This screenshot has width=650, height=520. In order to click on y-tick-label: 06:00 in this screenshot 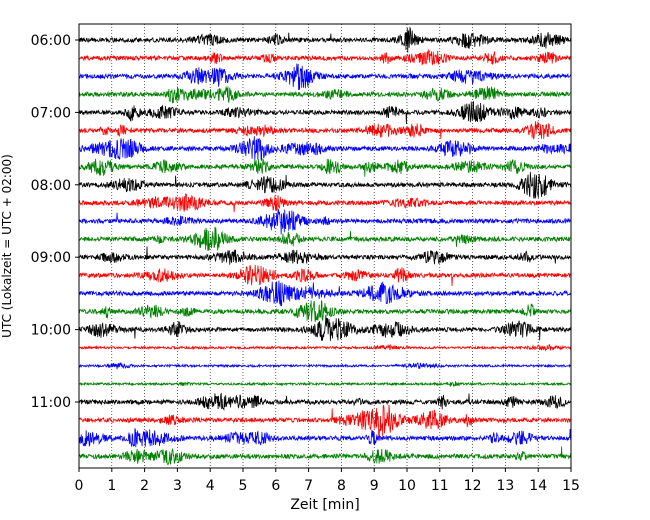, I will do `click(51, 41)`.